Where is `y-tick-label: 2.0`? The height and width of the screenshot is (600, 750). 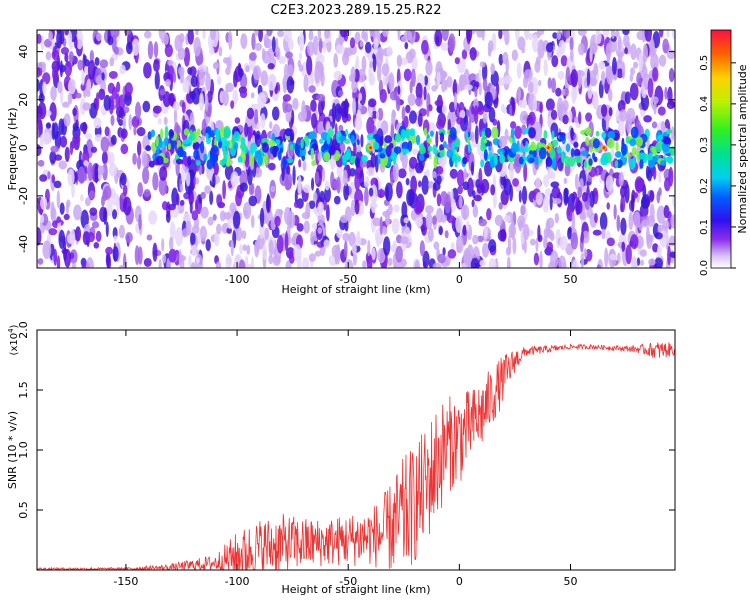
y-tick-label: 2.0 is located at coordinates (23, 330).